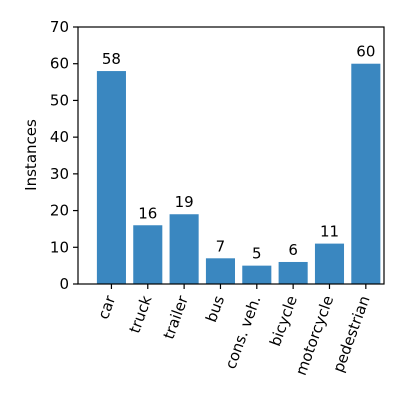 The width and height of the screenshot is (415, 415). What do you see at coordinates (176, 316) in the screenshot?
I see `x-tick-label: trailer` at bounding box center [176, 316].